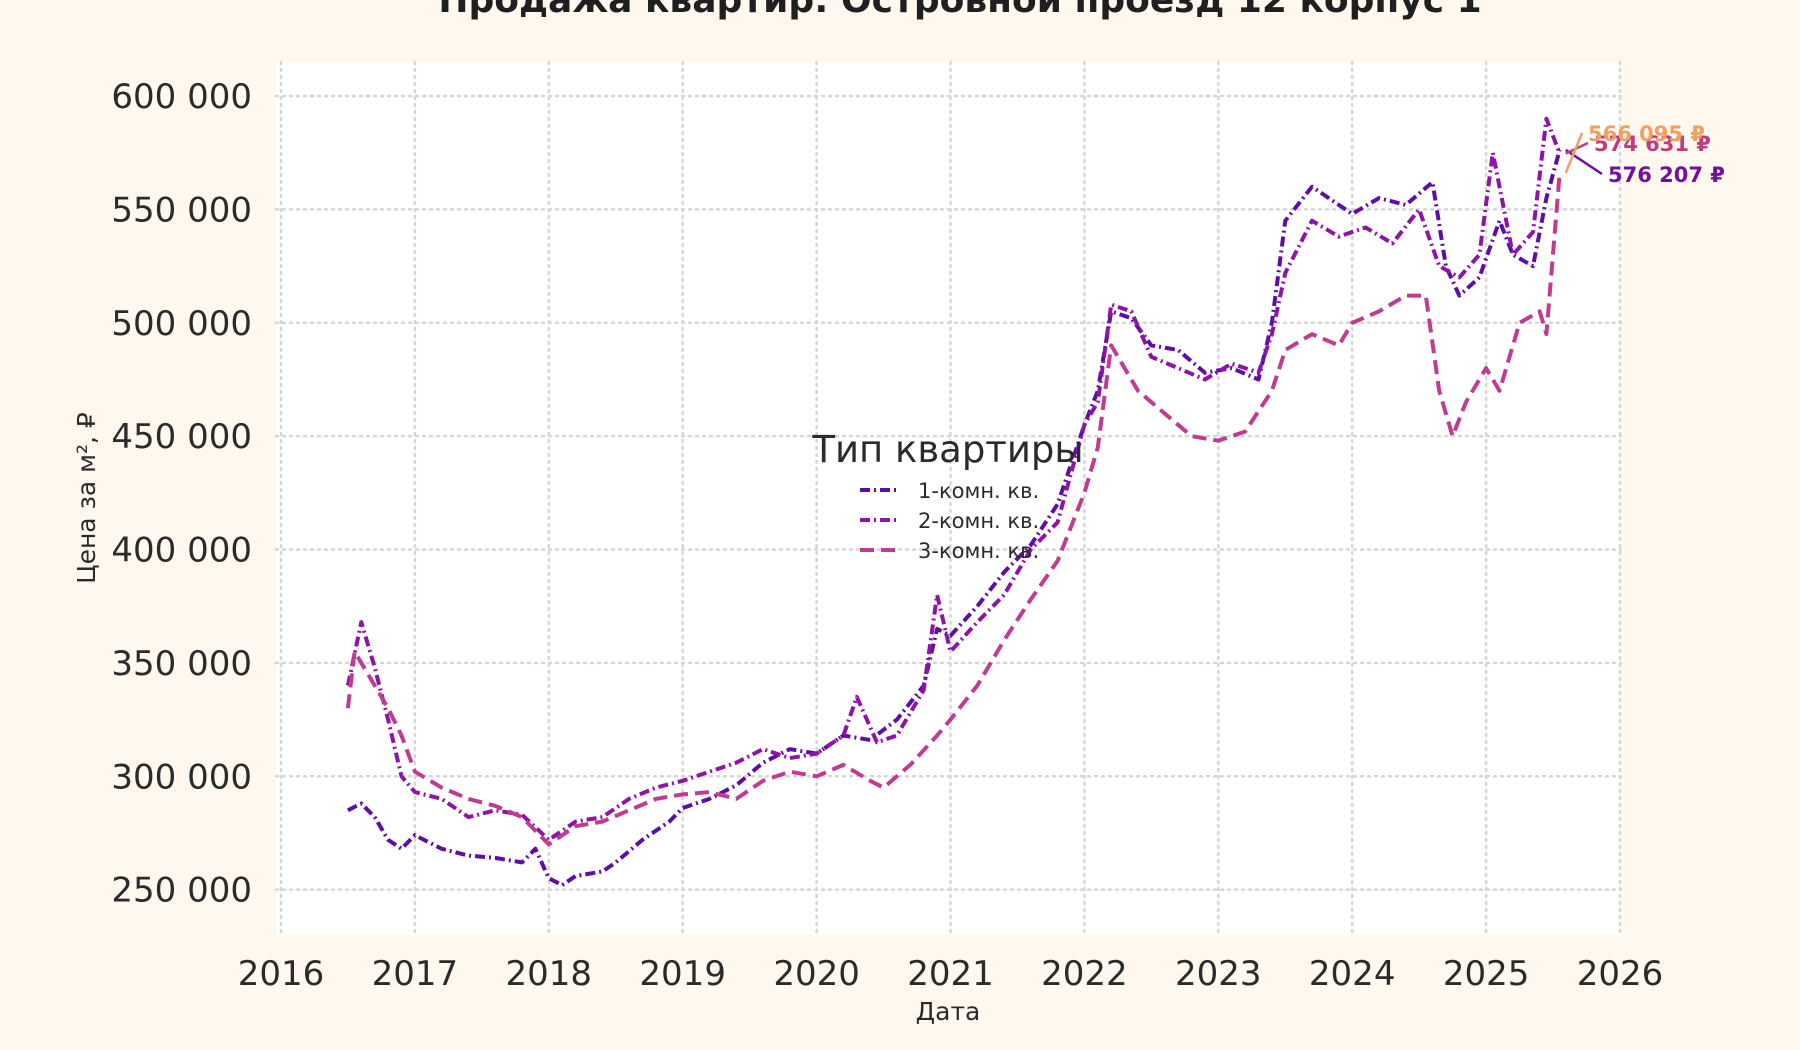 This screenshot has height=1050, width=1800. I want to click on x-tick-label: 2019, so click(682, 974).